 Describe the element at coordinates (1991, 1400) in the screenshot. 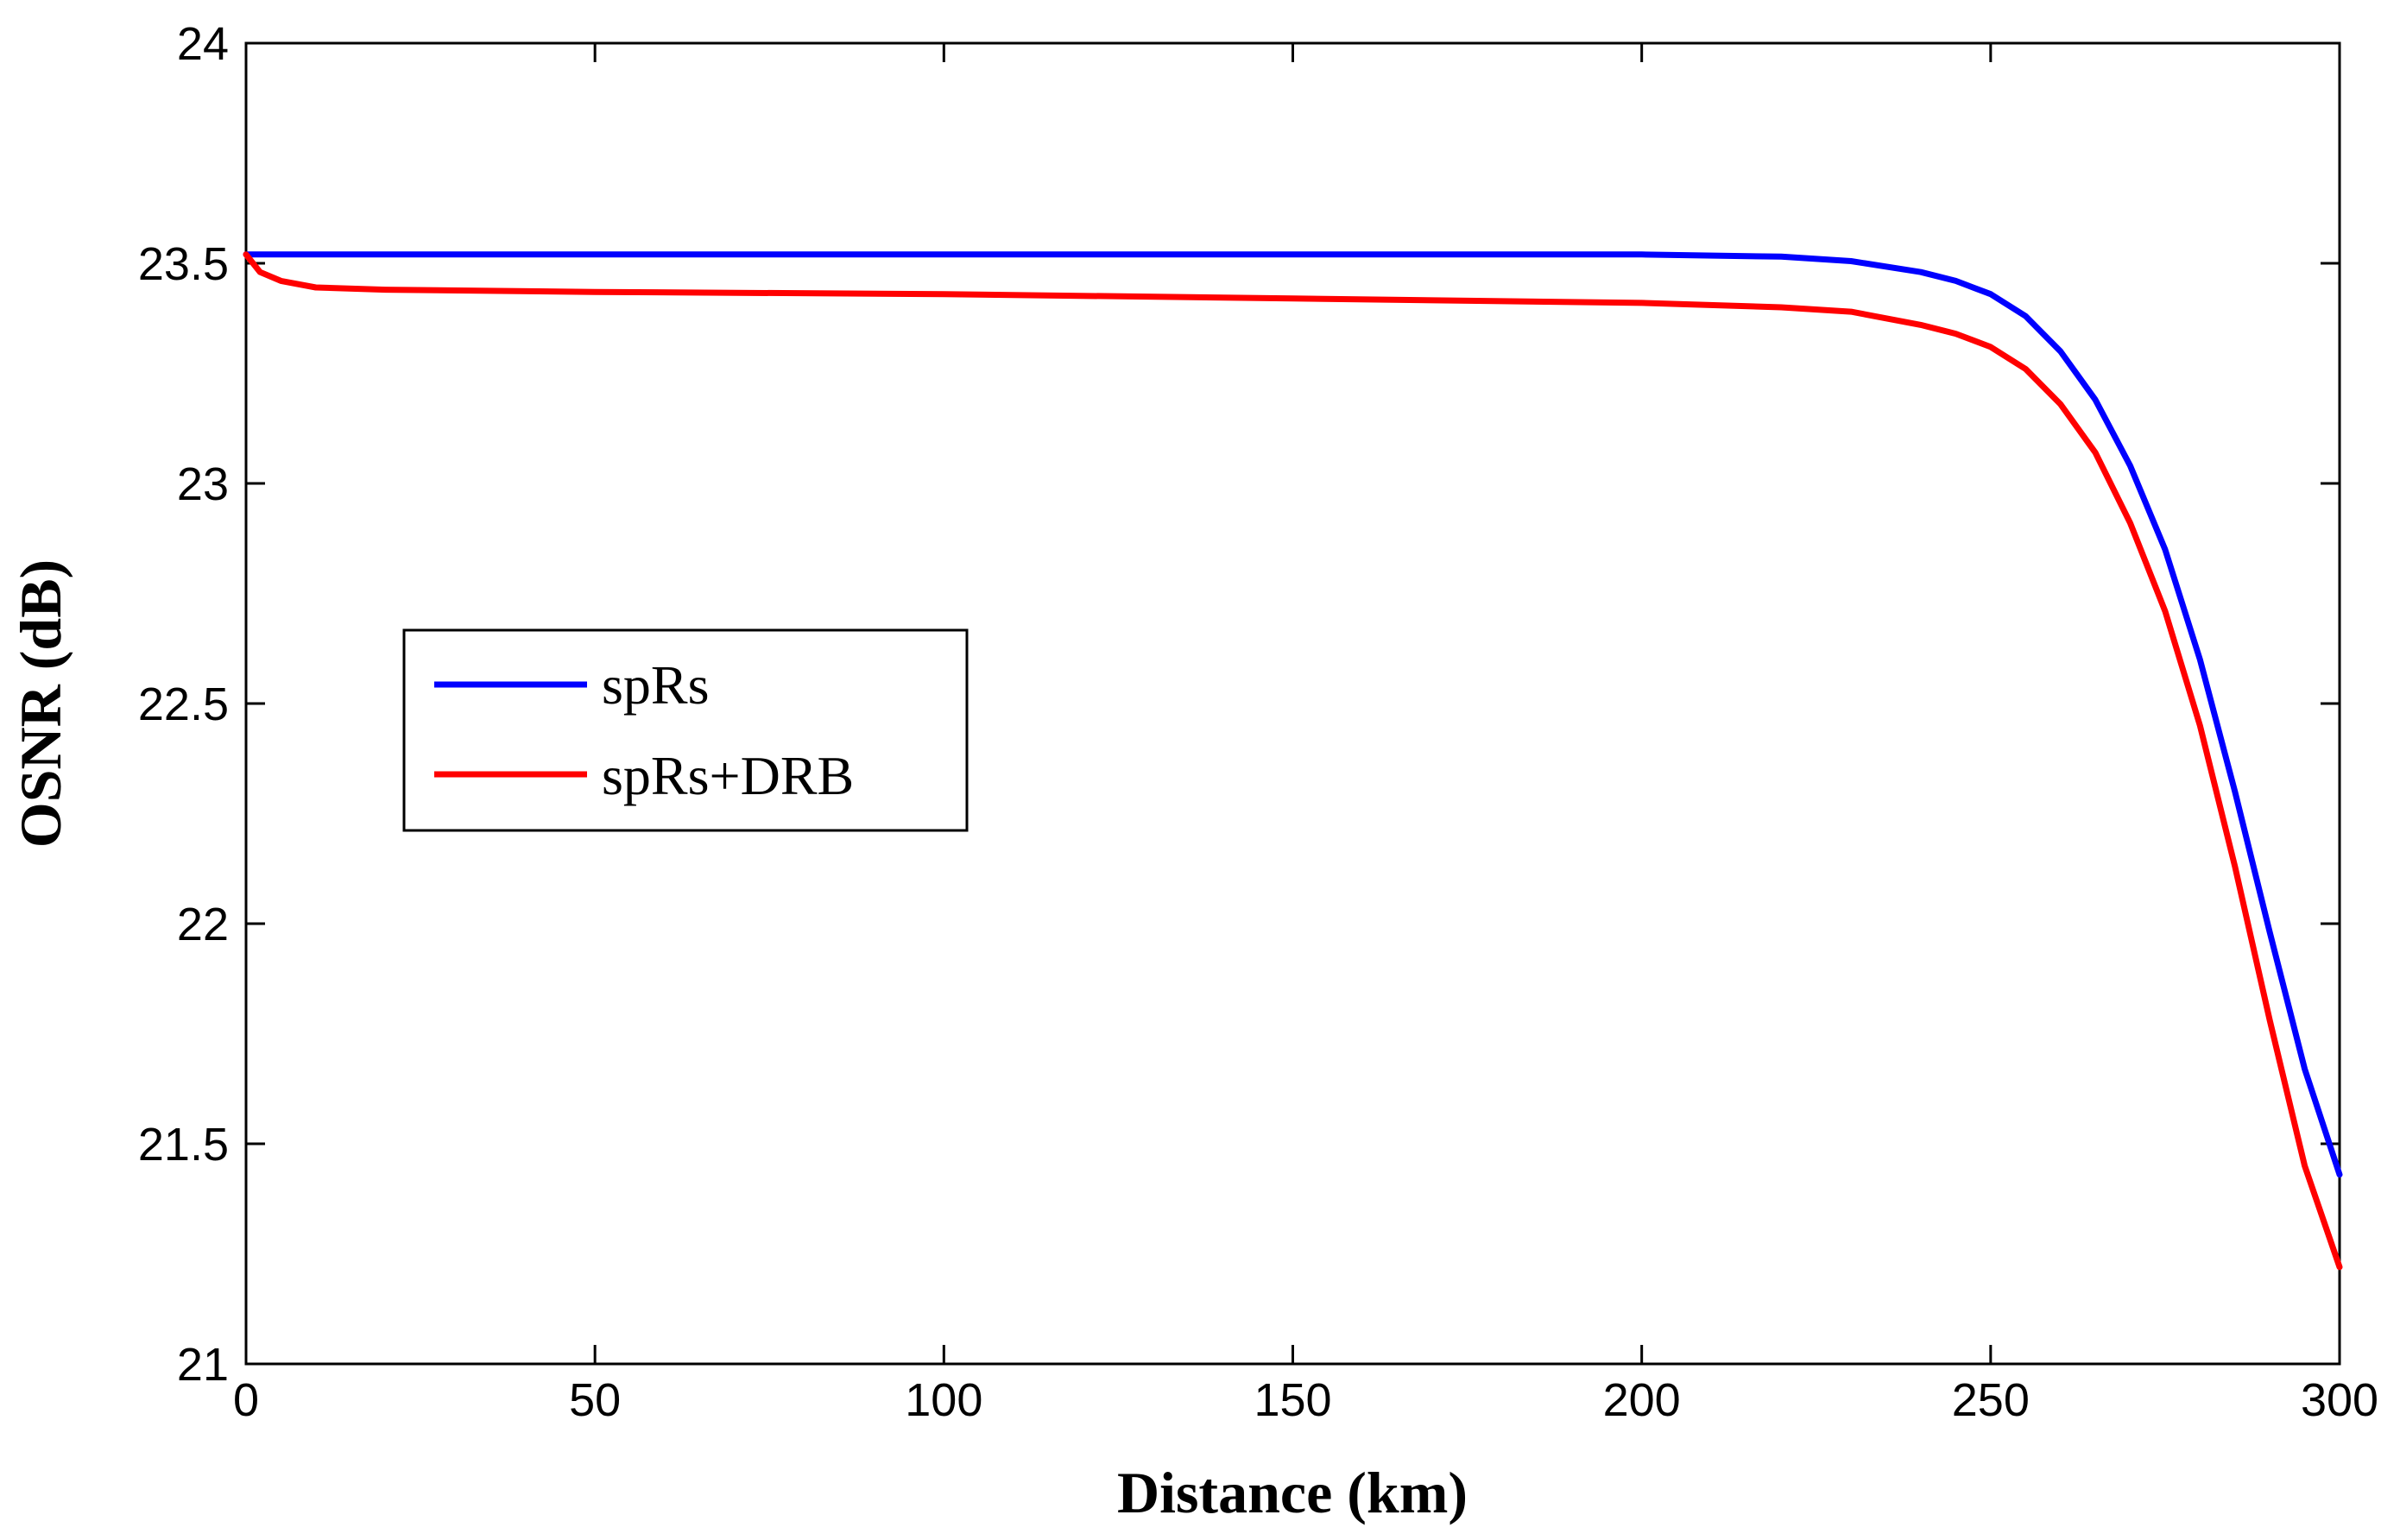

I see `x-tick-label: 250` at that location.